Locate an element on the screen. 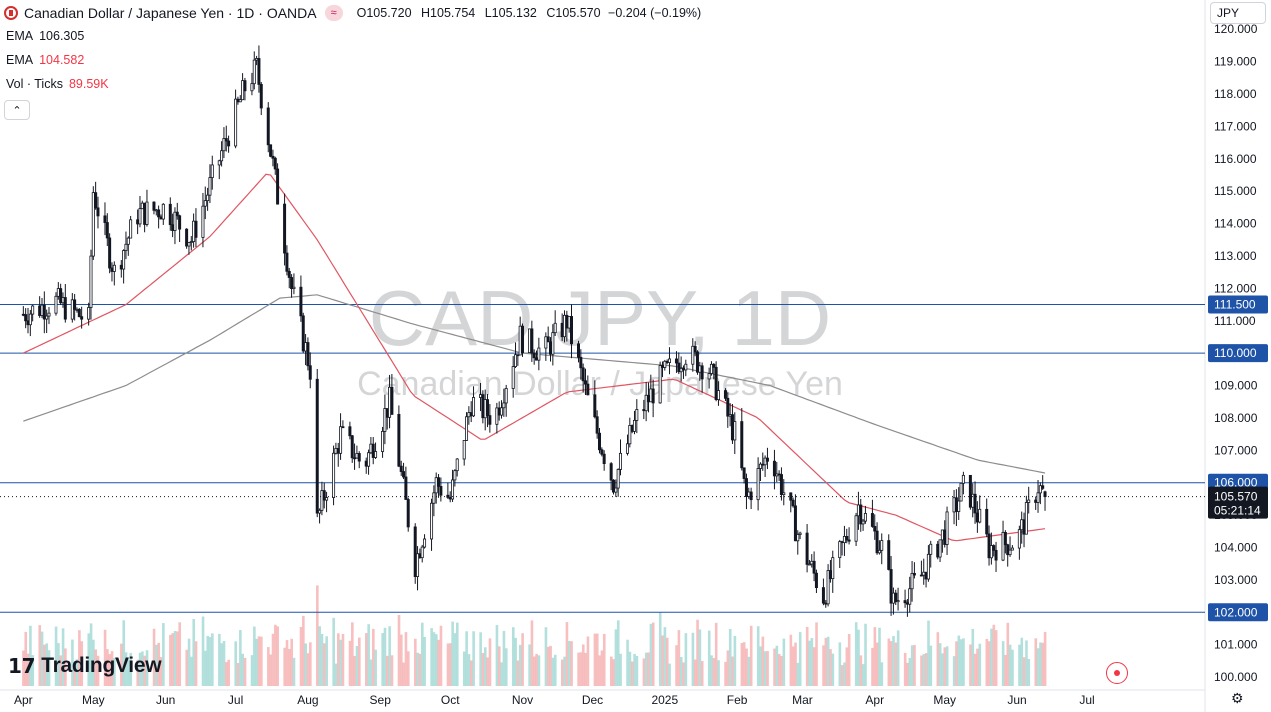  y-tick-label: 115.000 is located at coordinates (1235, 191).